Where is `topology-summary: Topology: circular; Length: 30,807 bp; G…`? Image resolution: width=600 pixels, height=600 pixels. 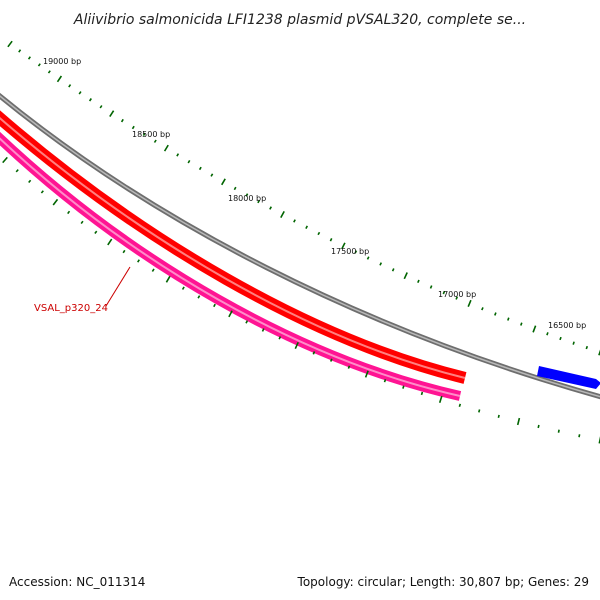
topology-summary: Topology: circular; Length: 30,807 bp; G… is located at coordinates (443, 582).